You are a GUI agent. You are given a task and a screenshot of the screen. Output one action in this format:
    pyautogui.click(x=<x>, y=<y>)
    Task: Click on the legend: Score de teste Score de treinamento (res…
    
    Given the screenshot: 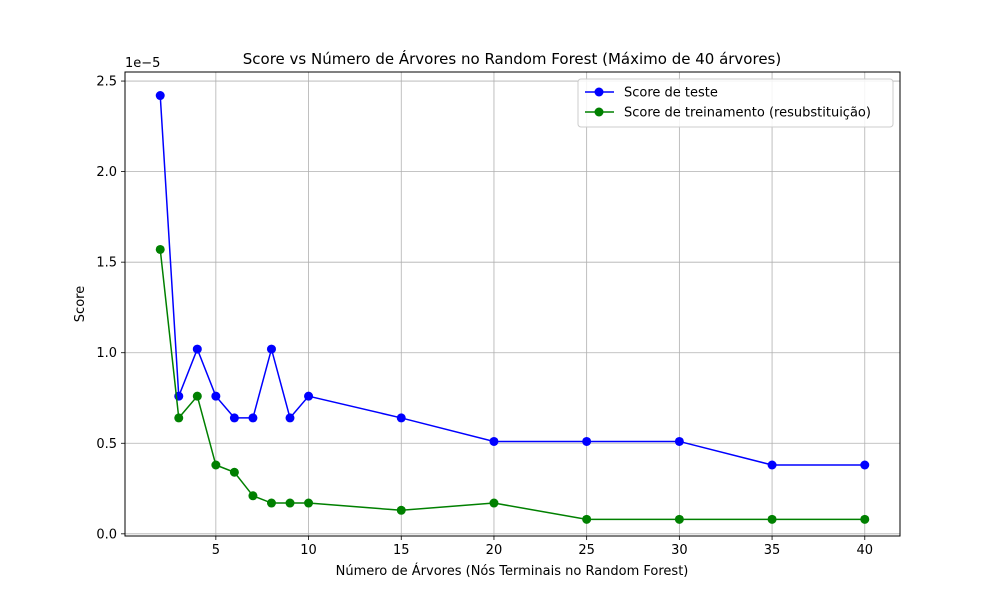 What is the action you would take?
    pyautogui.click(x=735, y=103)
    